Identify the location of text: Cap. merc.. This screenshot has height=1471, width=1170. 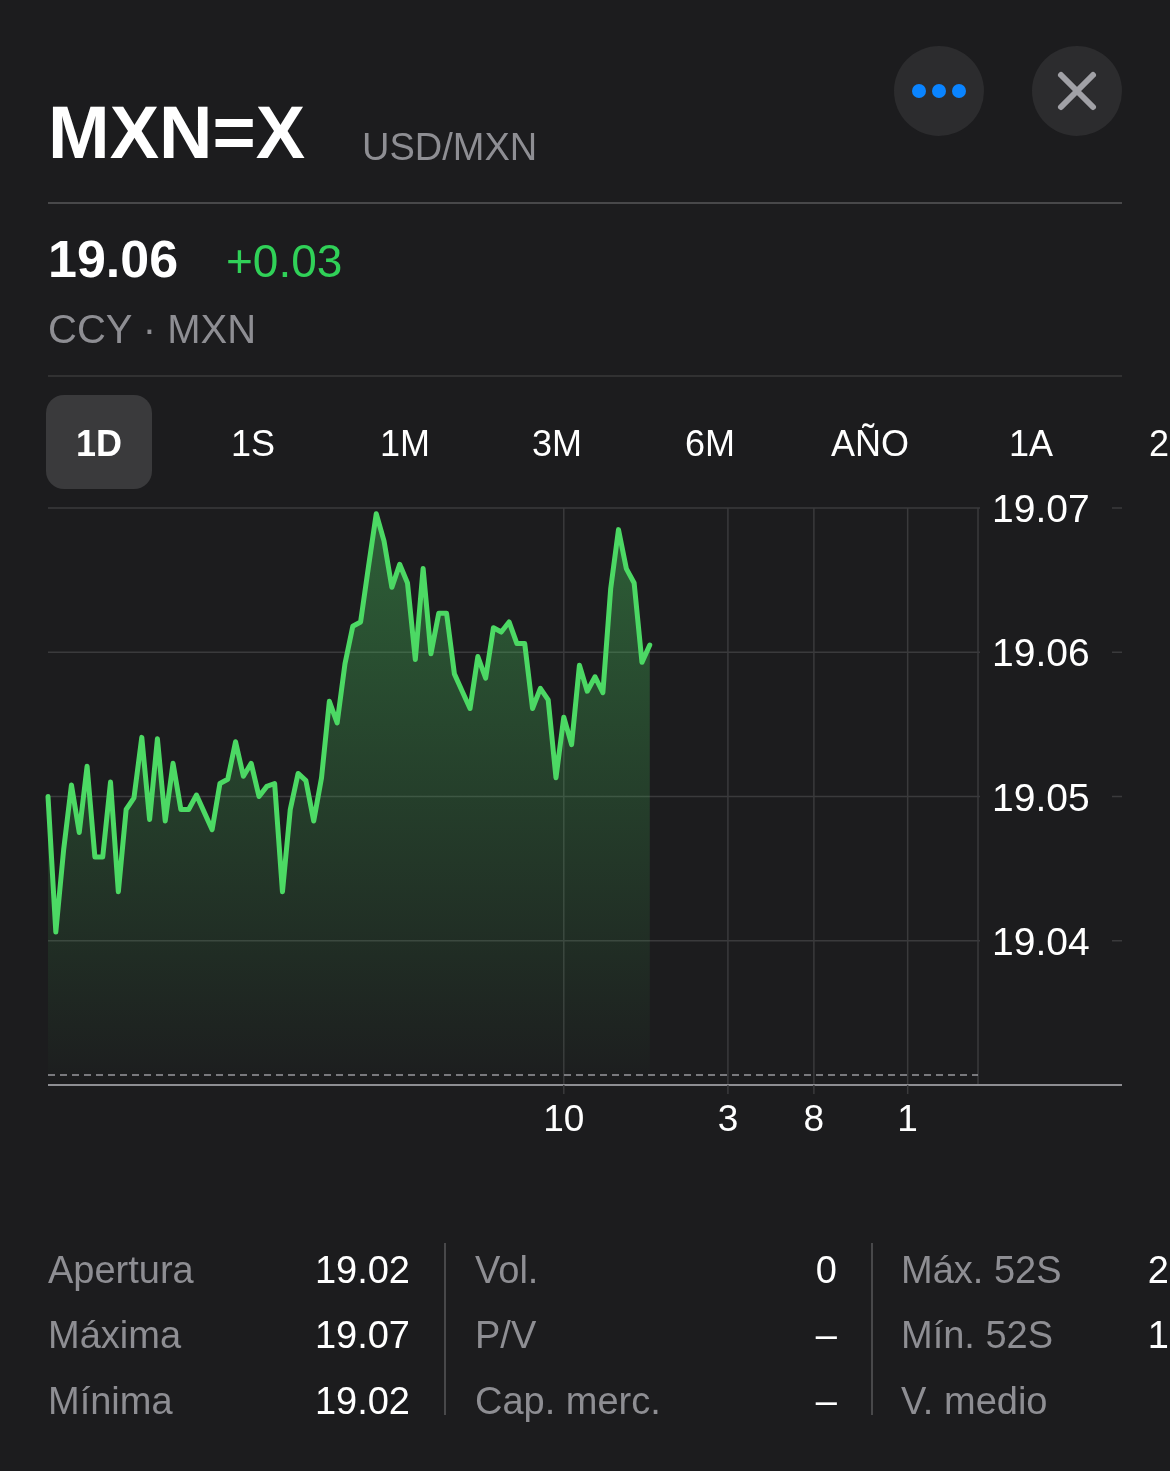
(568, 1401).